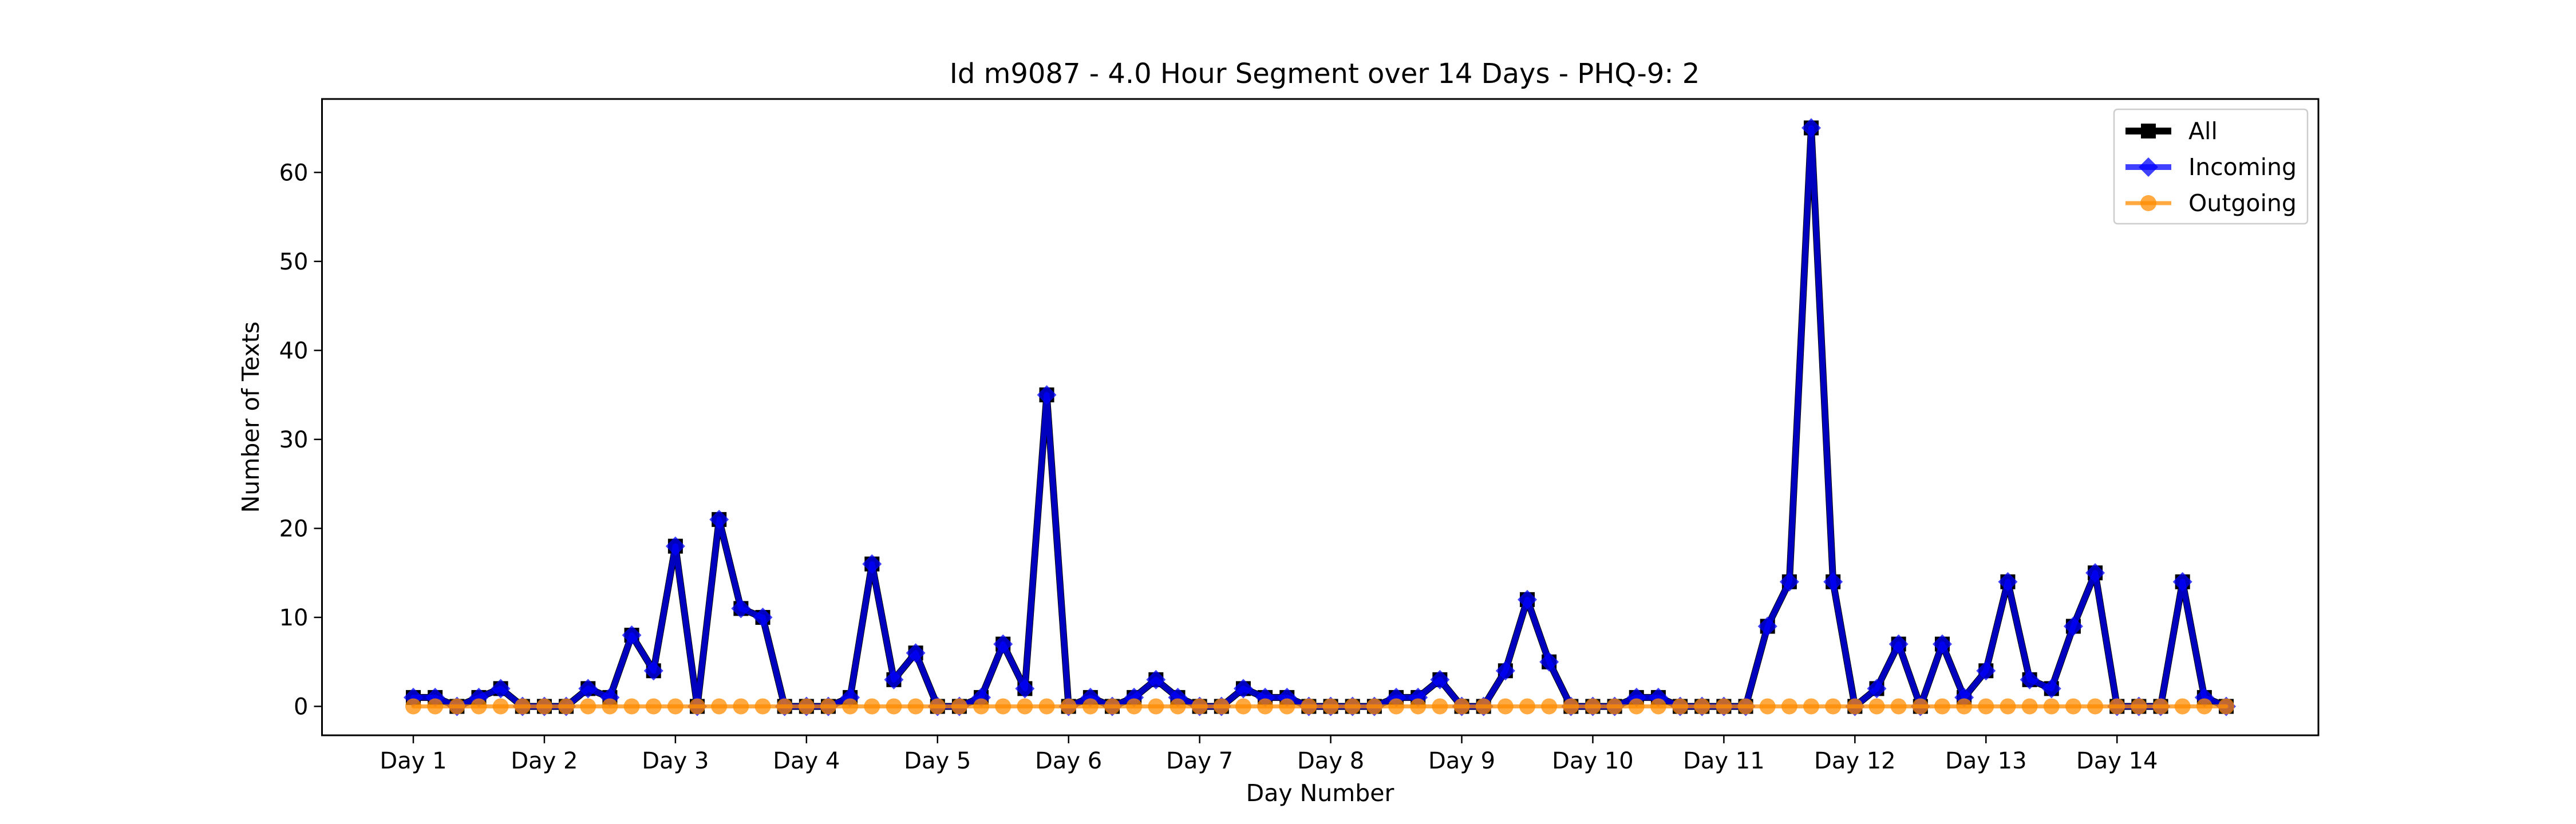 This screenshot has width=2576, height=824. Describe the element at coordinates (250, 417) in the screenshot. I see `y-axis-label: Number of Texts` at that location.